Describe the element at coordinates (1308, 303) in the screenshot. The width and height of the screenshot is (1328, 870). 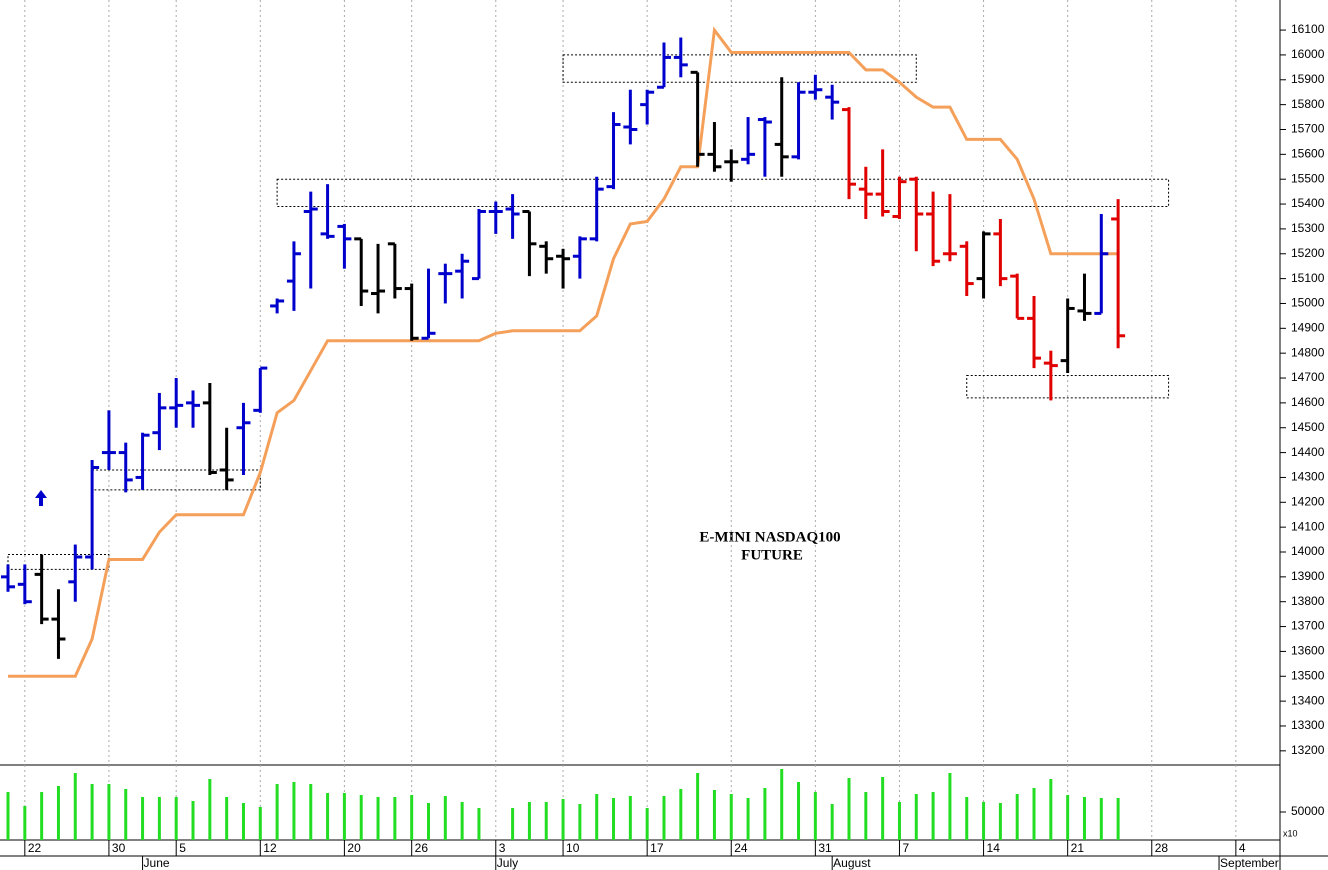
I see `y-tick-label: 15000` at that location.